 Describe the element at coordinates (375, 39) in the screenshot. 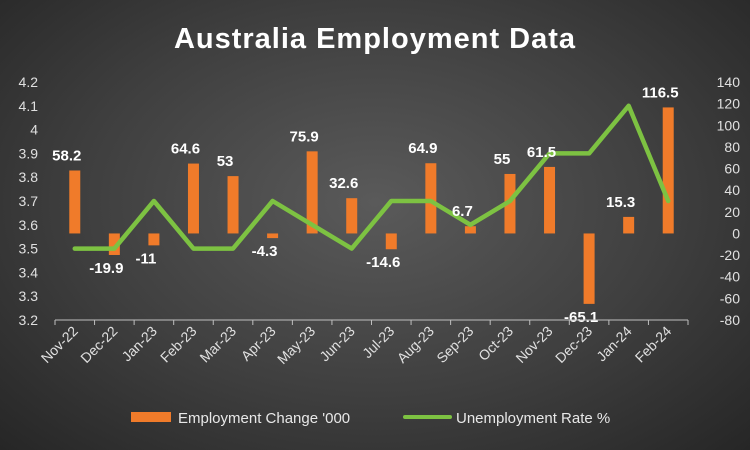

I see `chart-title: Australia Employment Data` at that location.